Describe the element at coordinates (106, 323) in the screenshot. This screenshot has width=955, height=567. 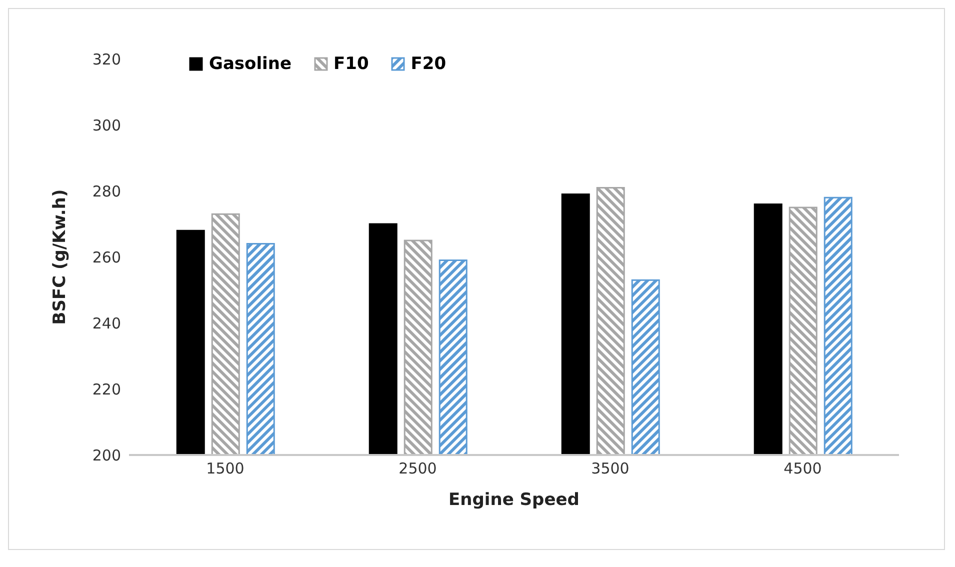
I see `y-tick-label: 240` at that location.